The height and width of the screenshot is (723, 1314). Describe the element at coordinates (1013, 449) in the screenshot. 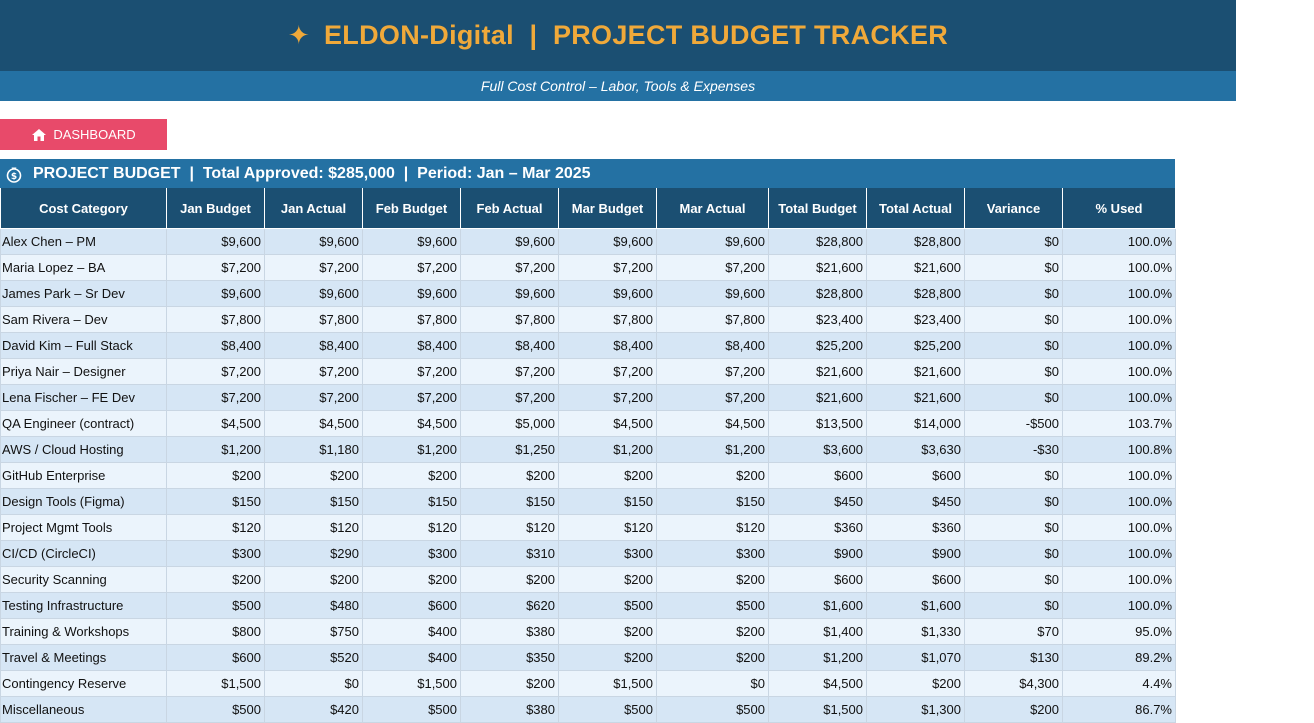

I see `table-cell: -$30` at that location.